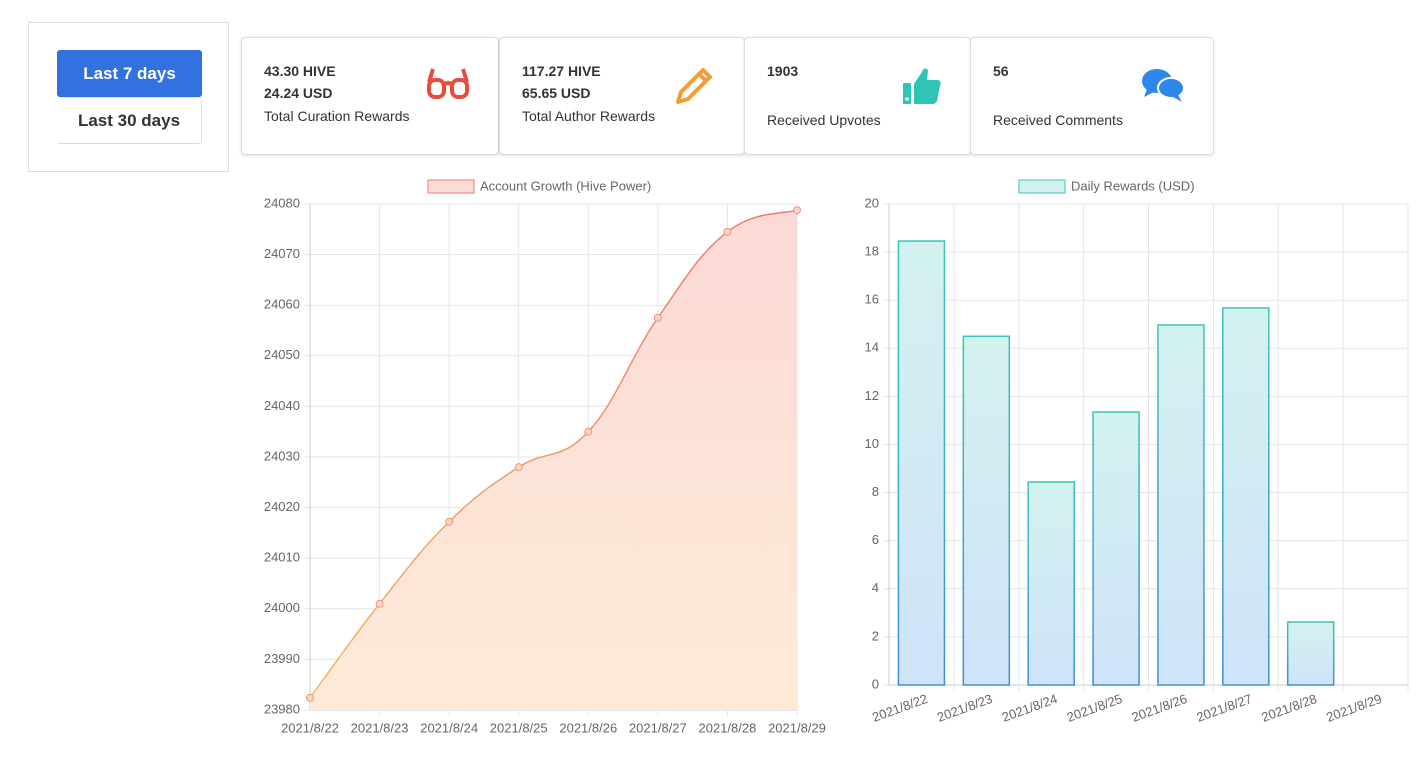 This screenshot has height=768, width=1426. What do you see at coordinates (282, 405) in the screenshot?
I see `y-tick-label: 24040` at bounding box center [282, 405].